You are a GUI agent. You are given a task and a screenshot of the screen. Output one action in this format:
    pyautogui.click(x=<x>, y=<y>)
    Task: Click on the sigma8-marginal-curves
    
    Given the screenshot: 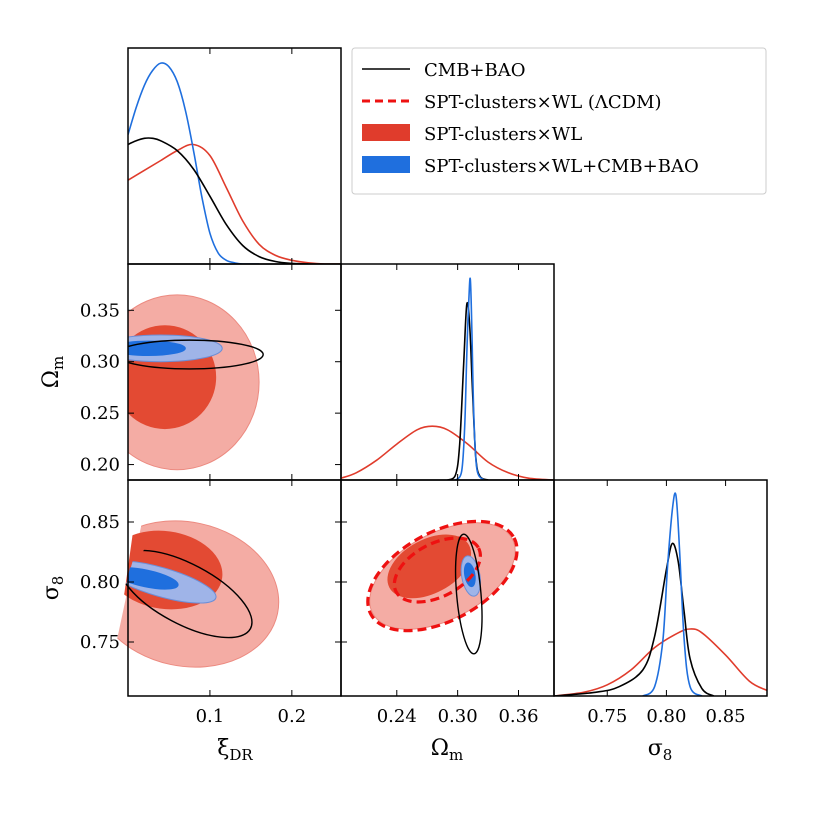 What is the action you would take?
    pyautogui.click(x=660, y=594)
    